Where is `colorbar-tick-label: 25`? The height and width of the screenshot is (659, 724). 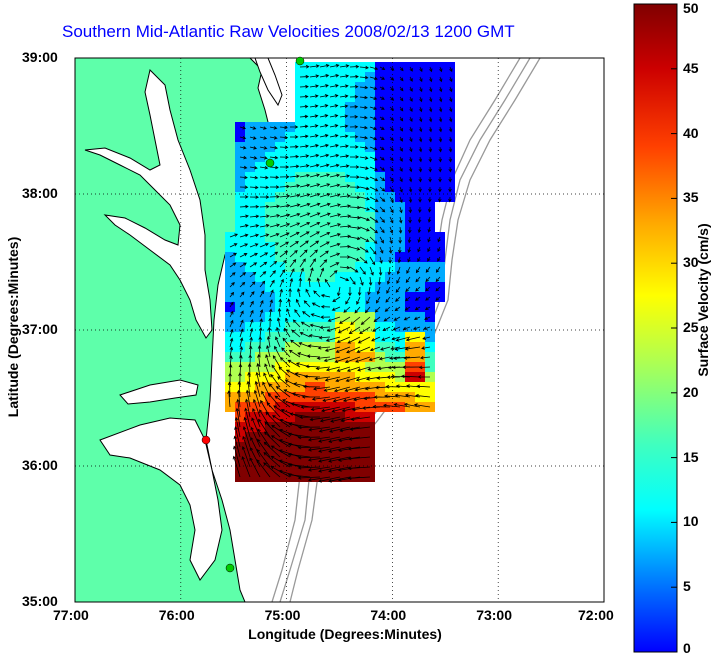 colorbar-tick-label: 25 is located at coordinates (691, 327).